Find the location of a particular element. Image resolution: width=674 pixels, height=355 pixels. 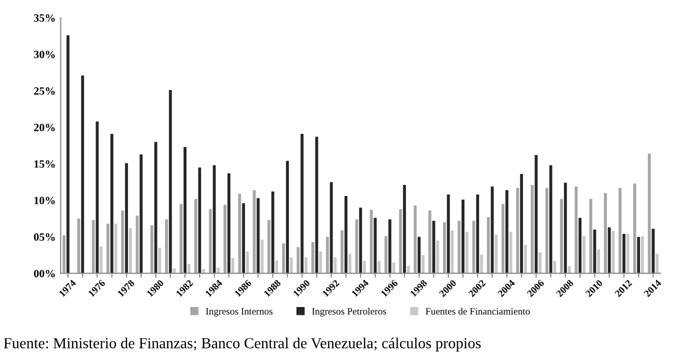

y-tick-label: 35% is located at coordinates (44, 18).